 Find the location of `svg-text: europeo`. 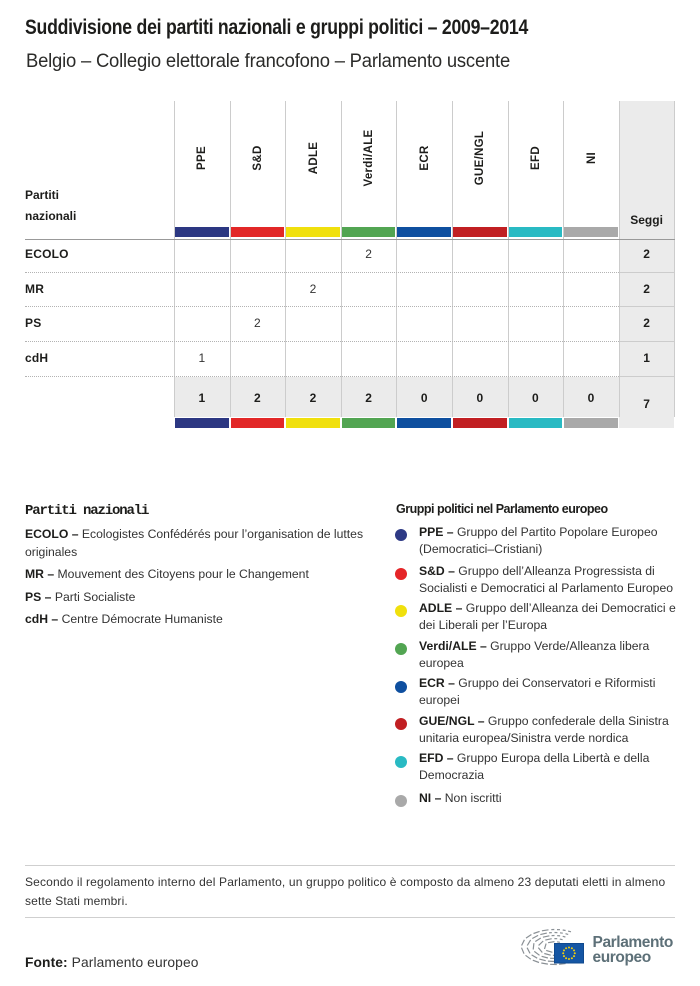

svg-text: europeo is located at coordinates (622, 957).